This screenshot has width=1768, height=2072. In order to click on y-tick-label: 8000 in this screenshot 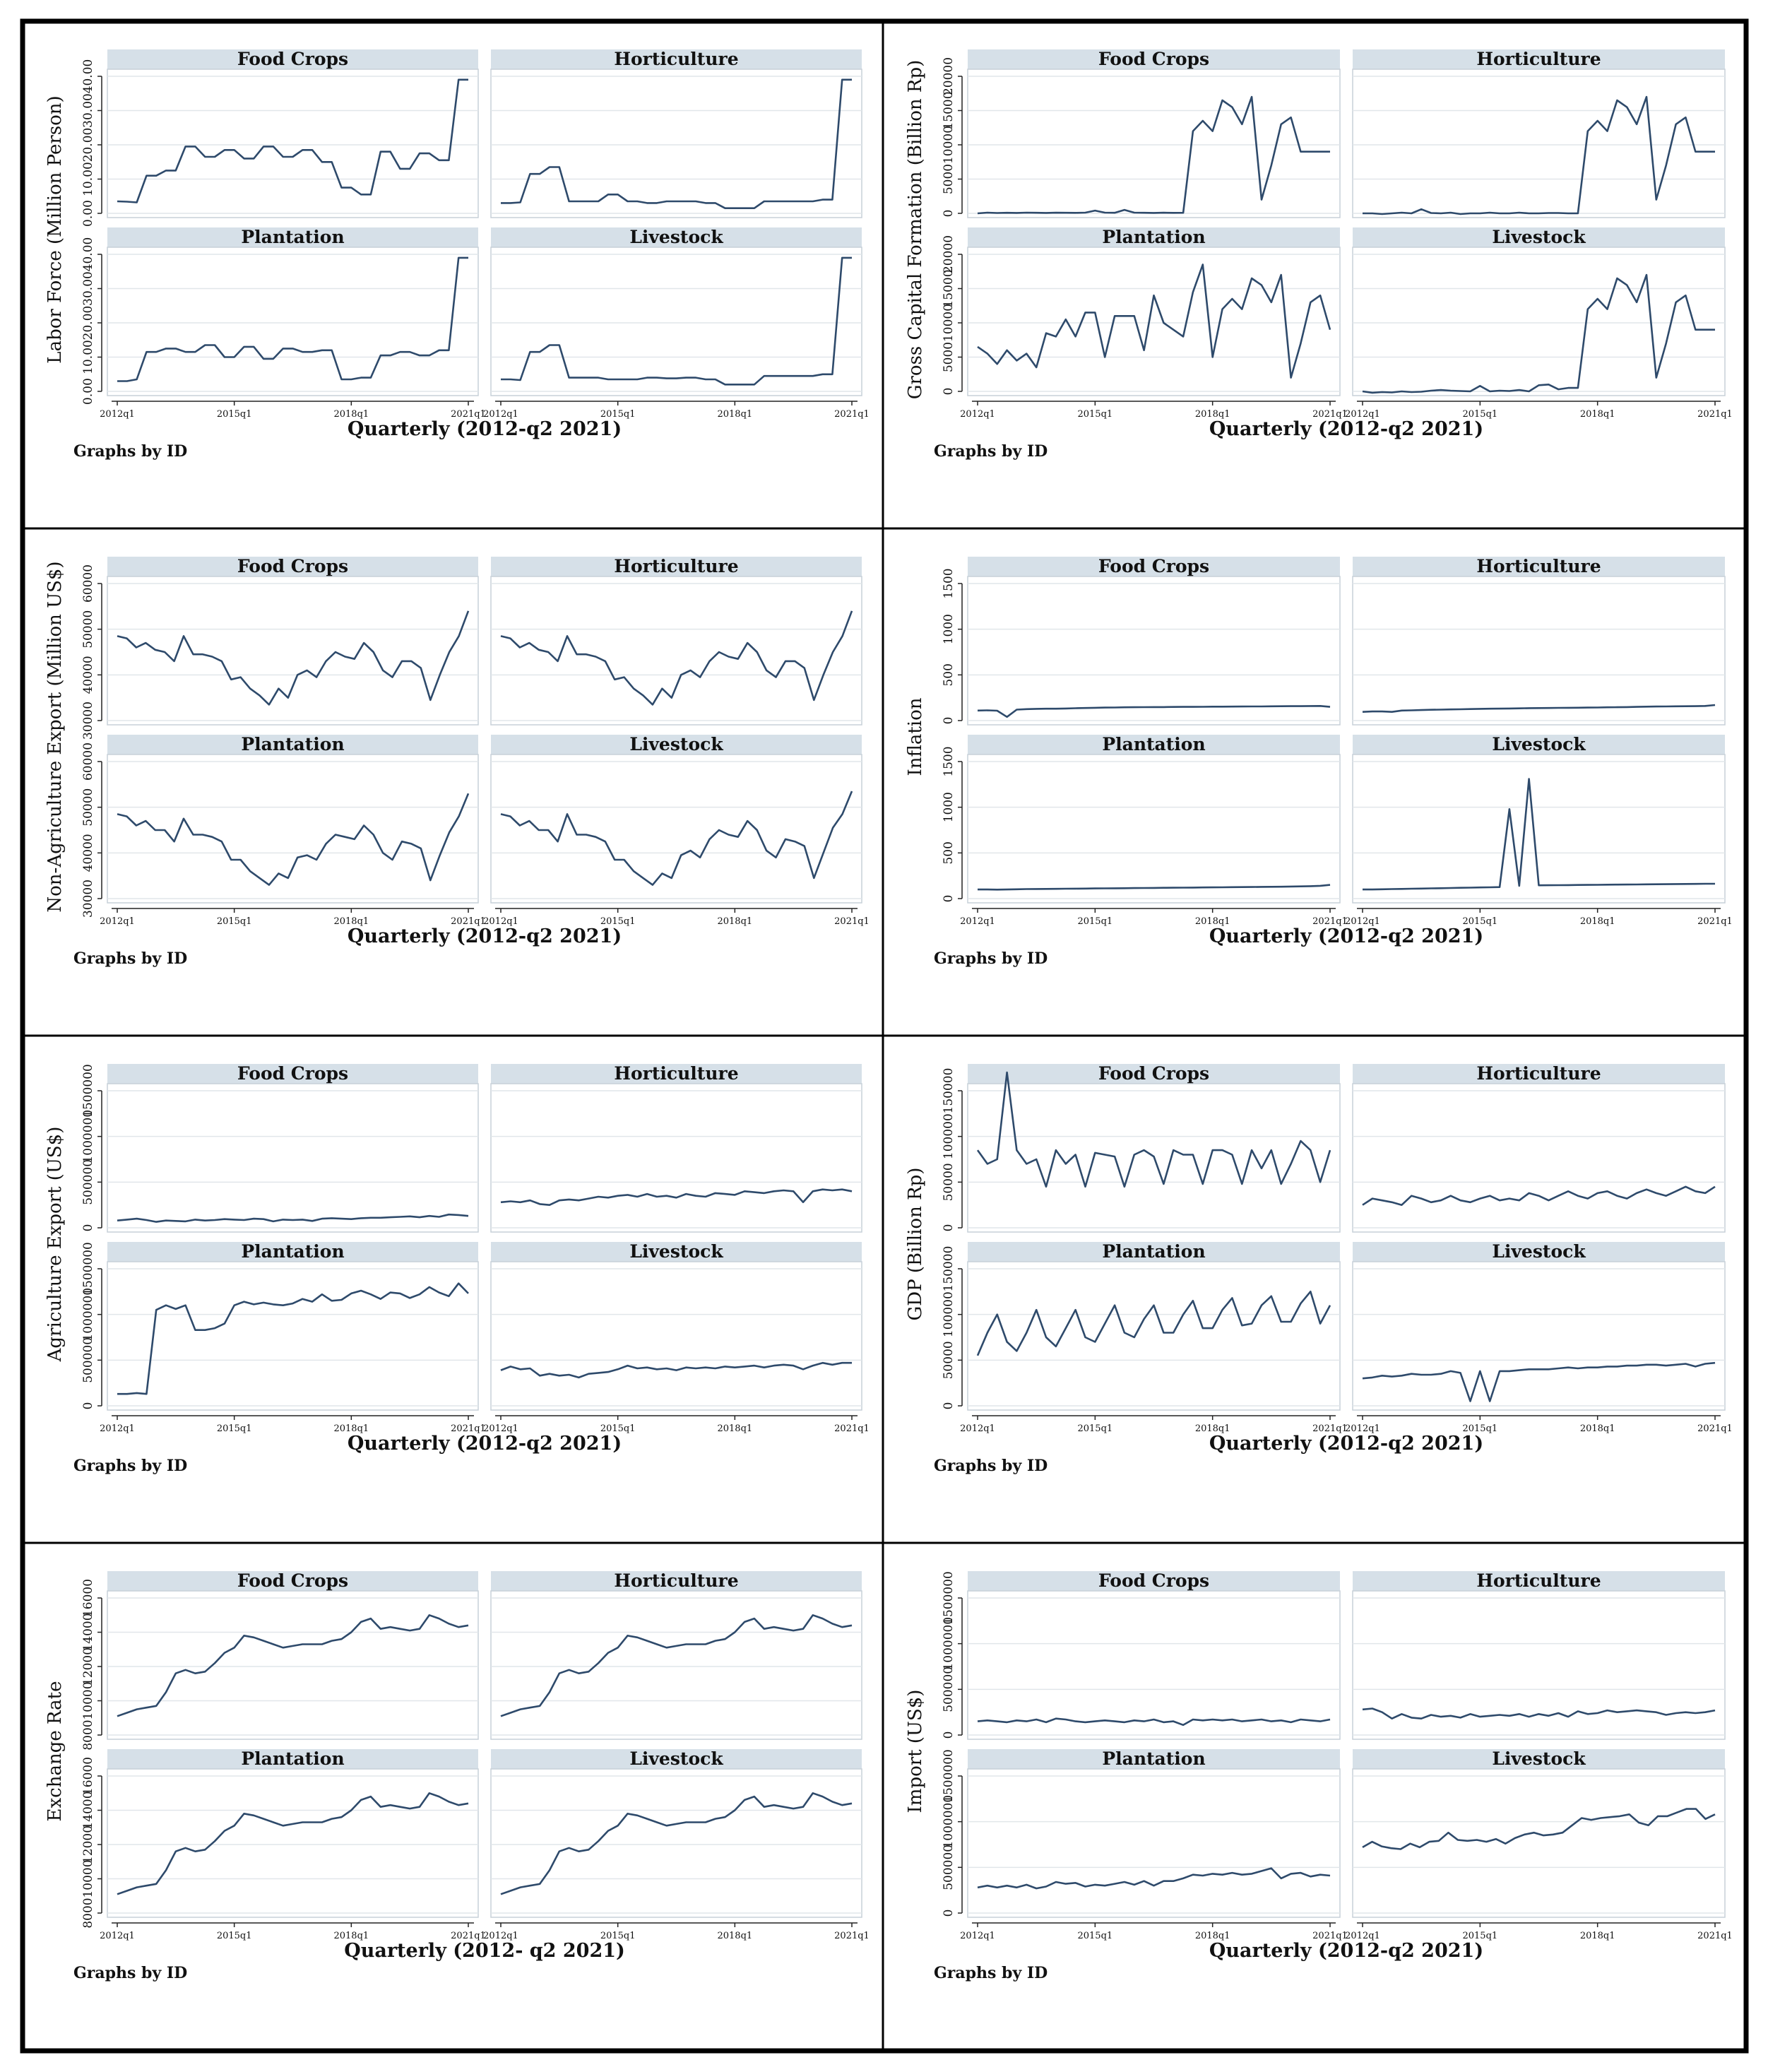, I will do `click(88, 1734)`.